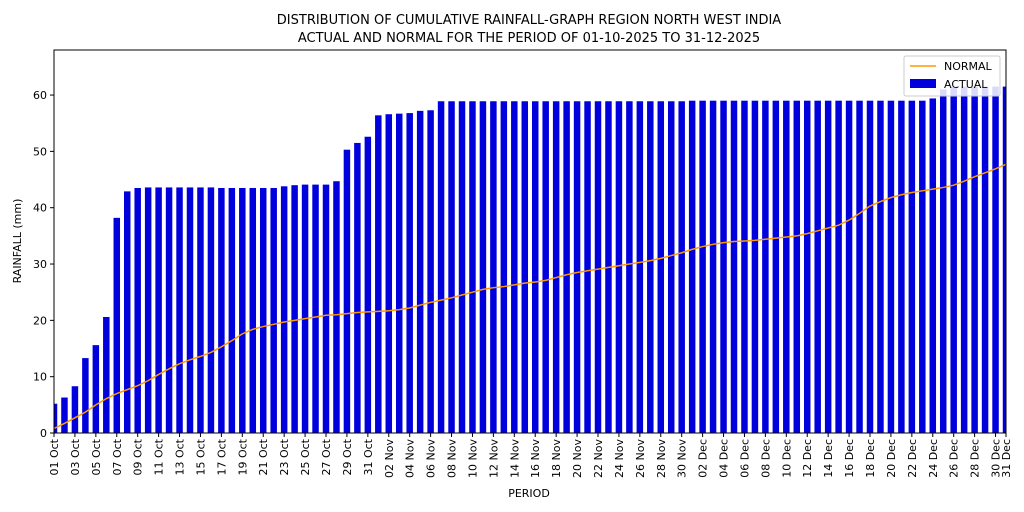 The width and height of the screenshot is (1024, 512). Describe the element at coordinates (703, 458) in the screenshot. I see `x-tick-label: 02 Dec` at that location.